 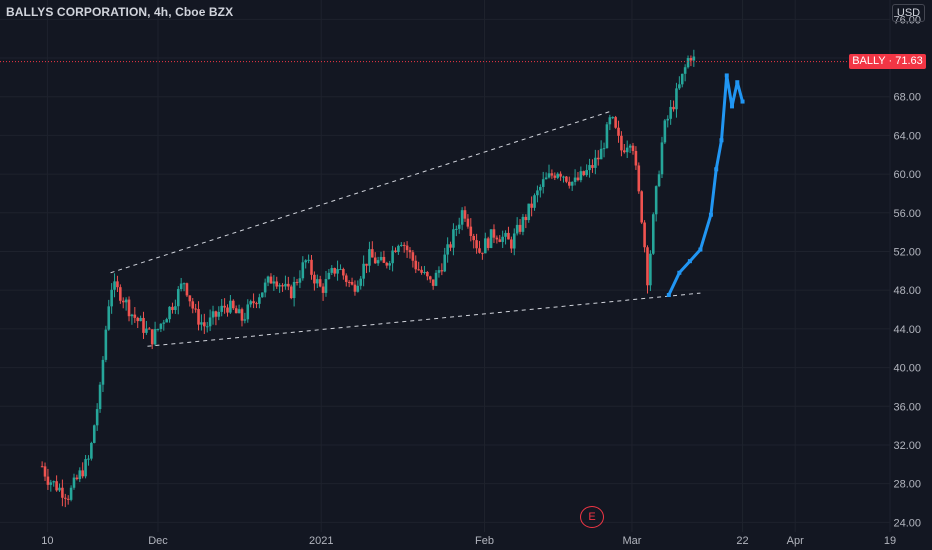 I want to click on y-tick-label: 60.00, so click(x=907, y=175).